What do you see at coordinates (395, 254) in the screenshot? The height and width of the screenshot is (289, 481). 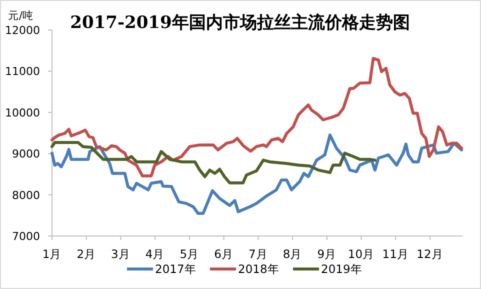 I see `x-tick-label: 11月` at bounding box center [395, 254].